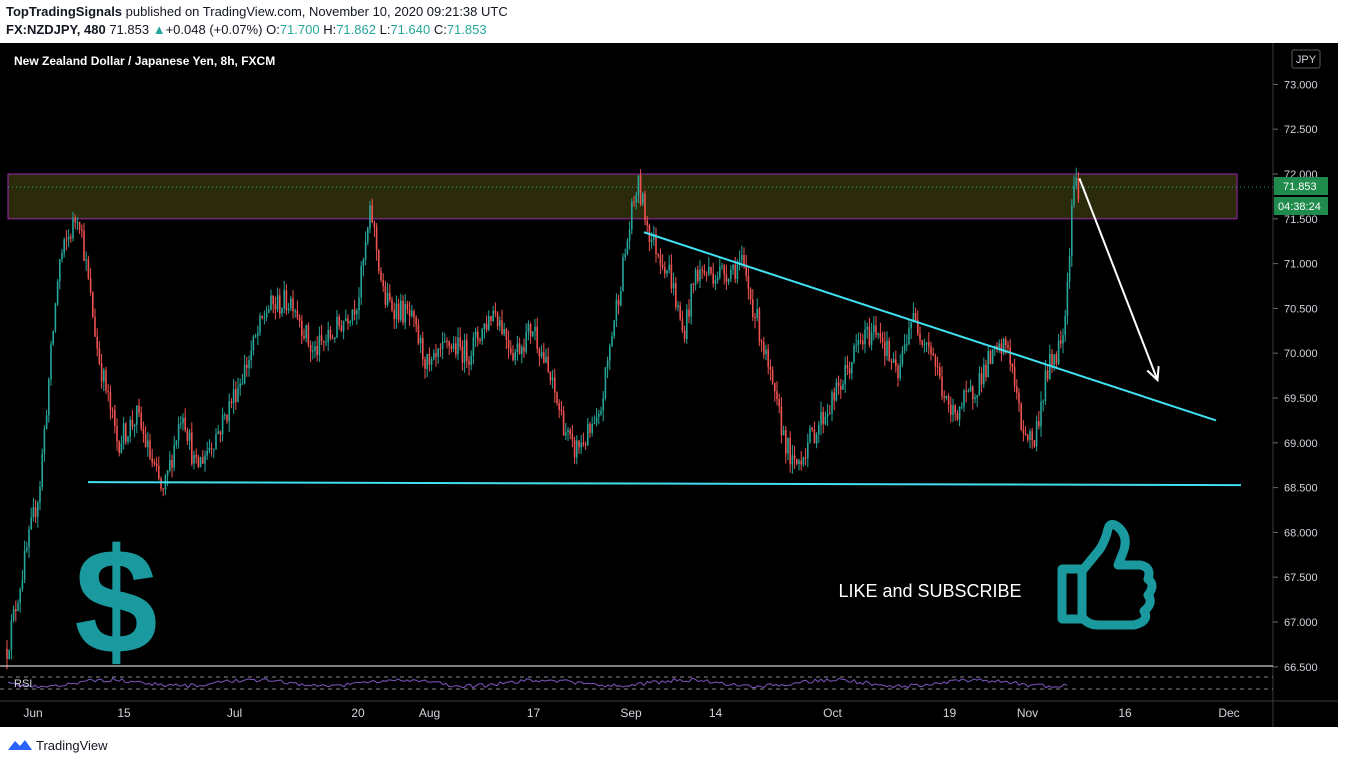 The width and height of the screenshot is (1345, 763). I want to click on price-tick-label: 66.500, so click(1301, 668).